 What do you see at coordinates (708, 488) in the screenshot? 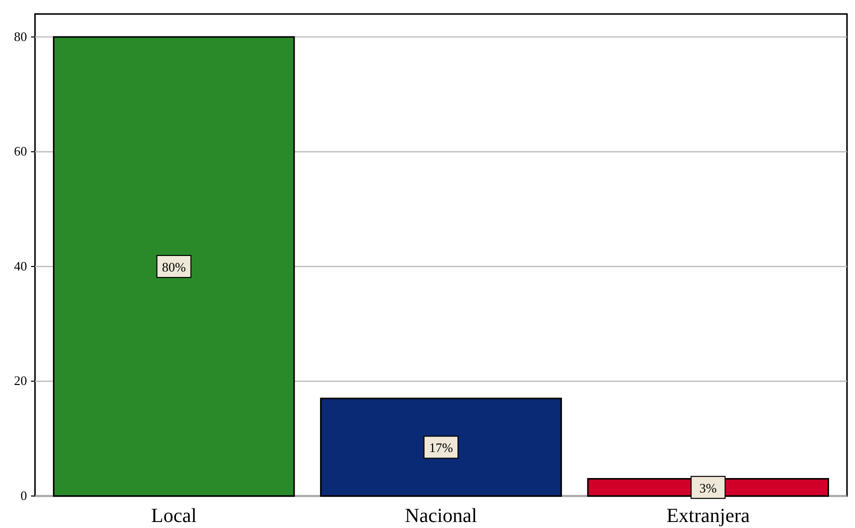
I see `data-label: 3%` at bounding box center [708, 488].